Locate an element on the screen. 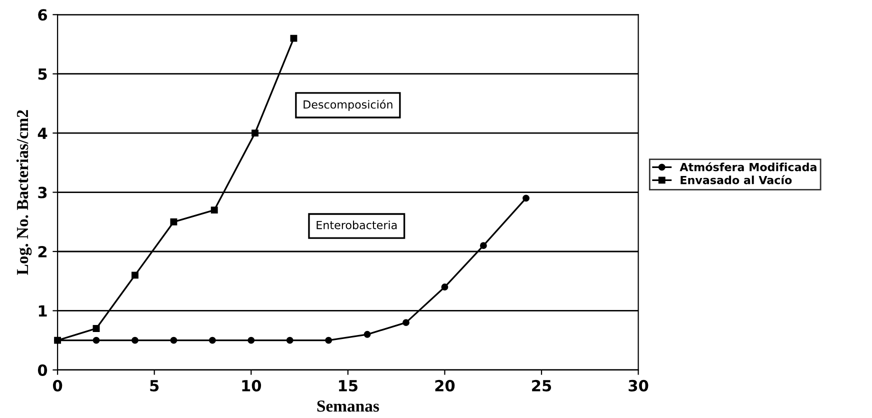 The image size is (872, 418). y-tick-label: 4 is located at coordinates (43, 133).